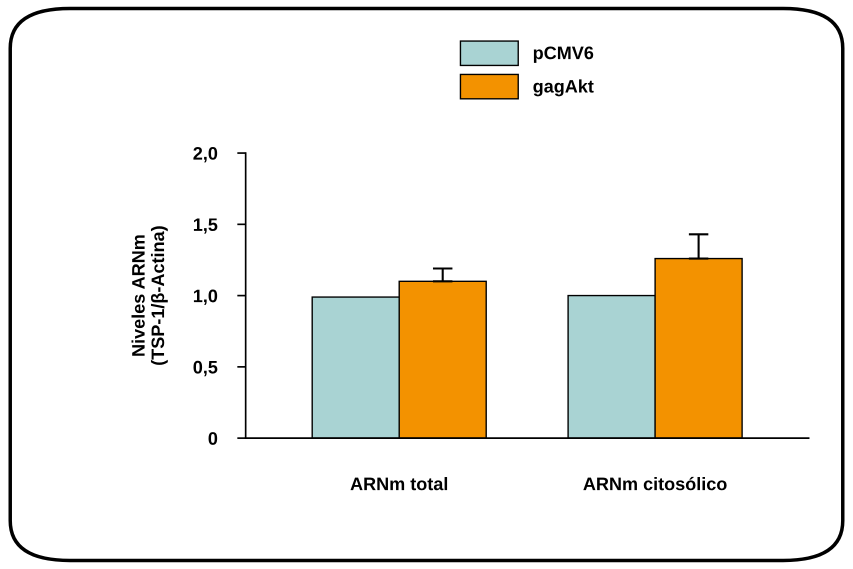 The image size is (853, 569). Describe the element at coordinates (564, 54) in the screenshot. I see `legend-label: pCMV6` at that location.